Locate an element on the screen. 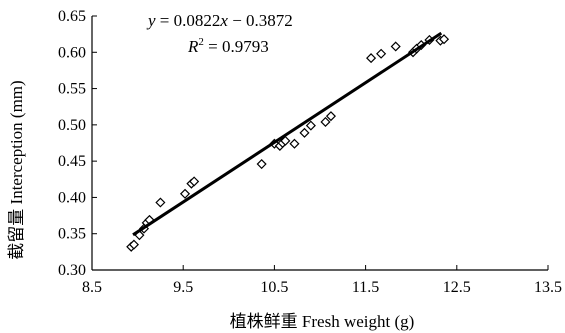 The width and height of the screenshot is (565, 333). equation-mid: = 0.0822 is located at coordinates (188, 20).